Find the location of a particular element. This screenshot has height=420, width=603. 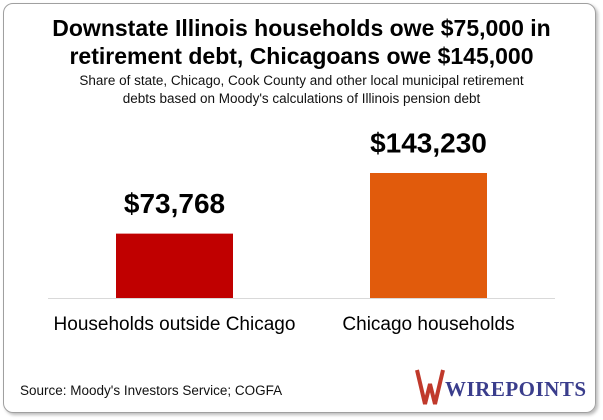

logo-icon is located at coordinates (430, 387).